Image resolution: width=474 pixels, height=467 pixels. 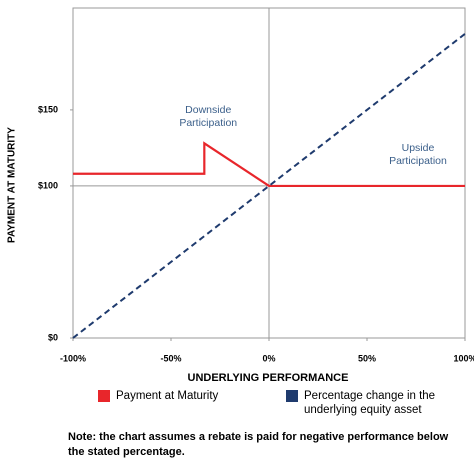 I want to click on series-line, so click(x=269, y=164).